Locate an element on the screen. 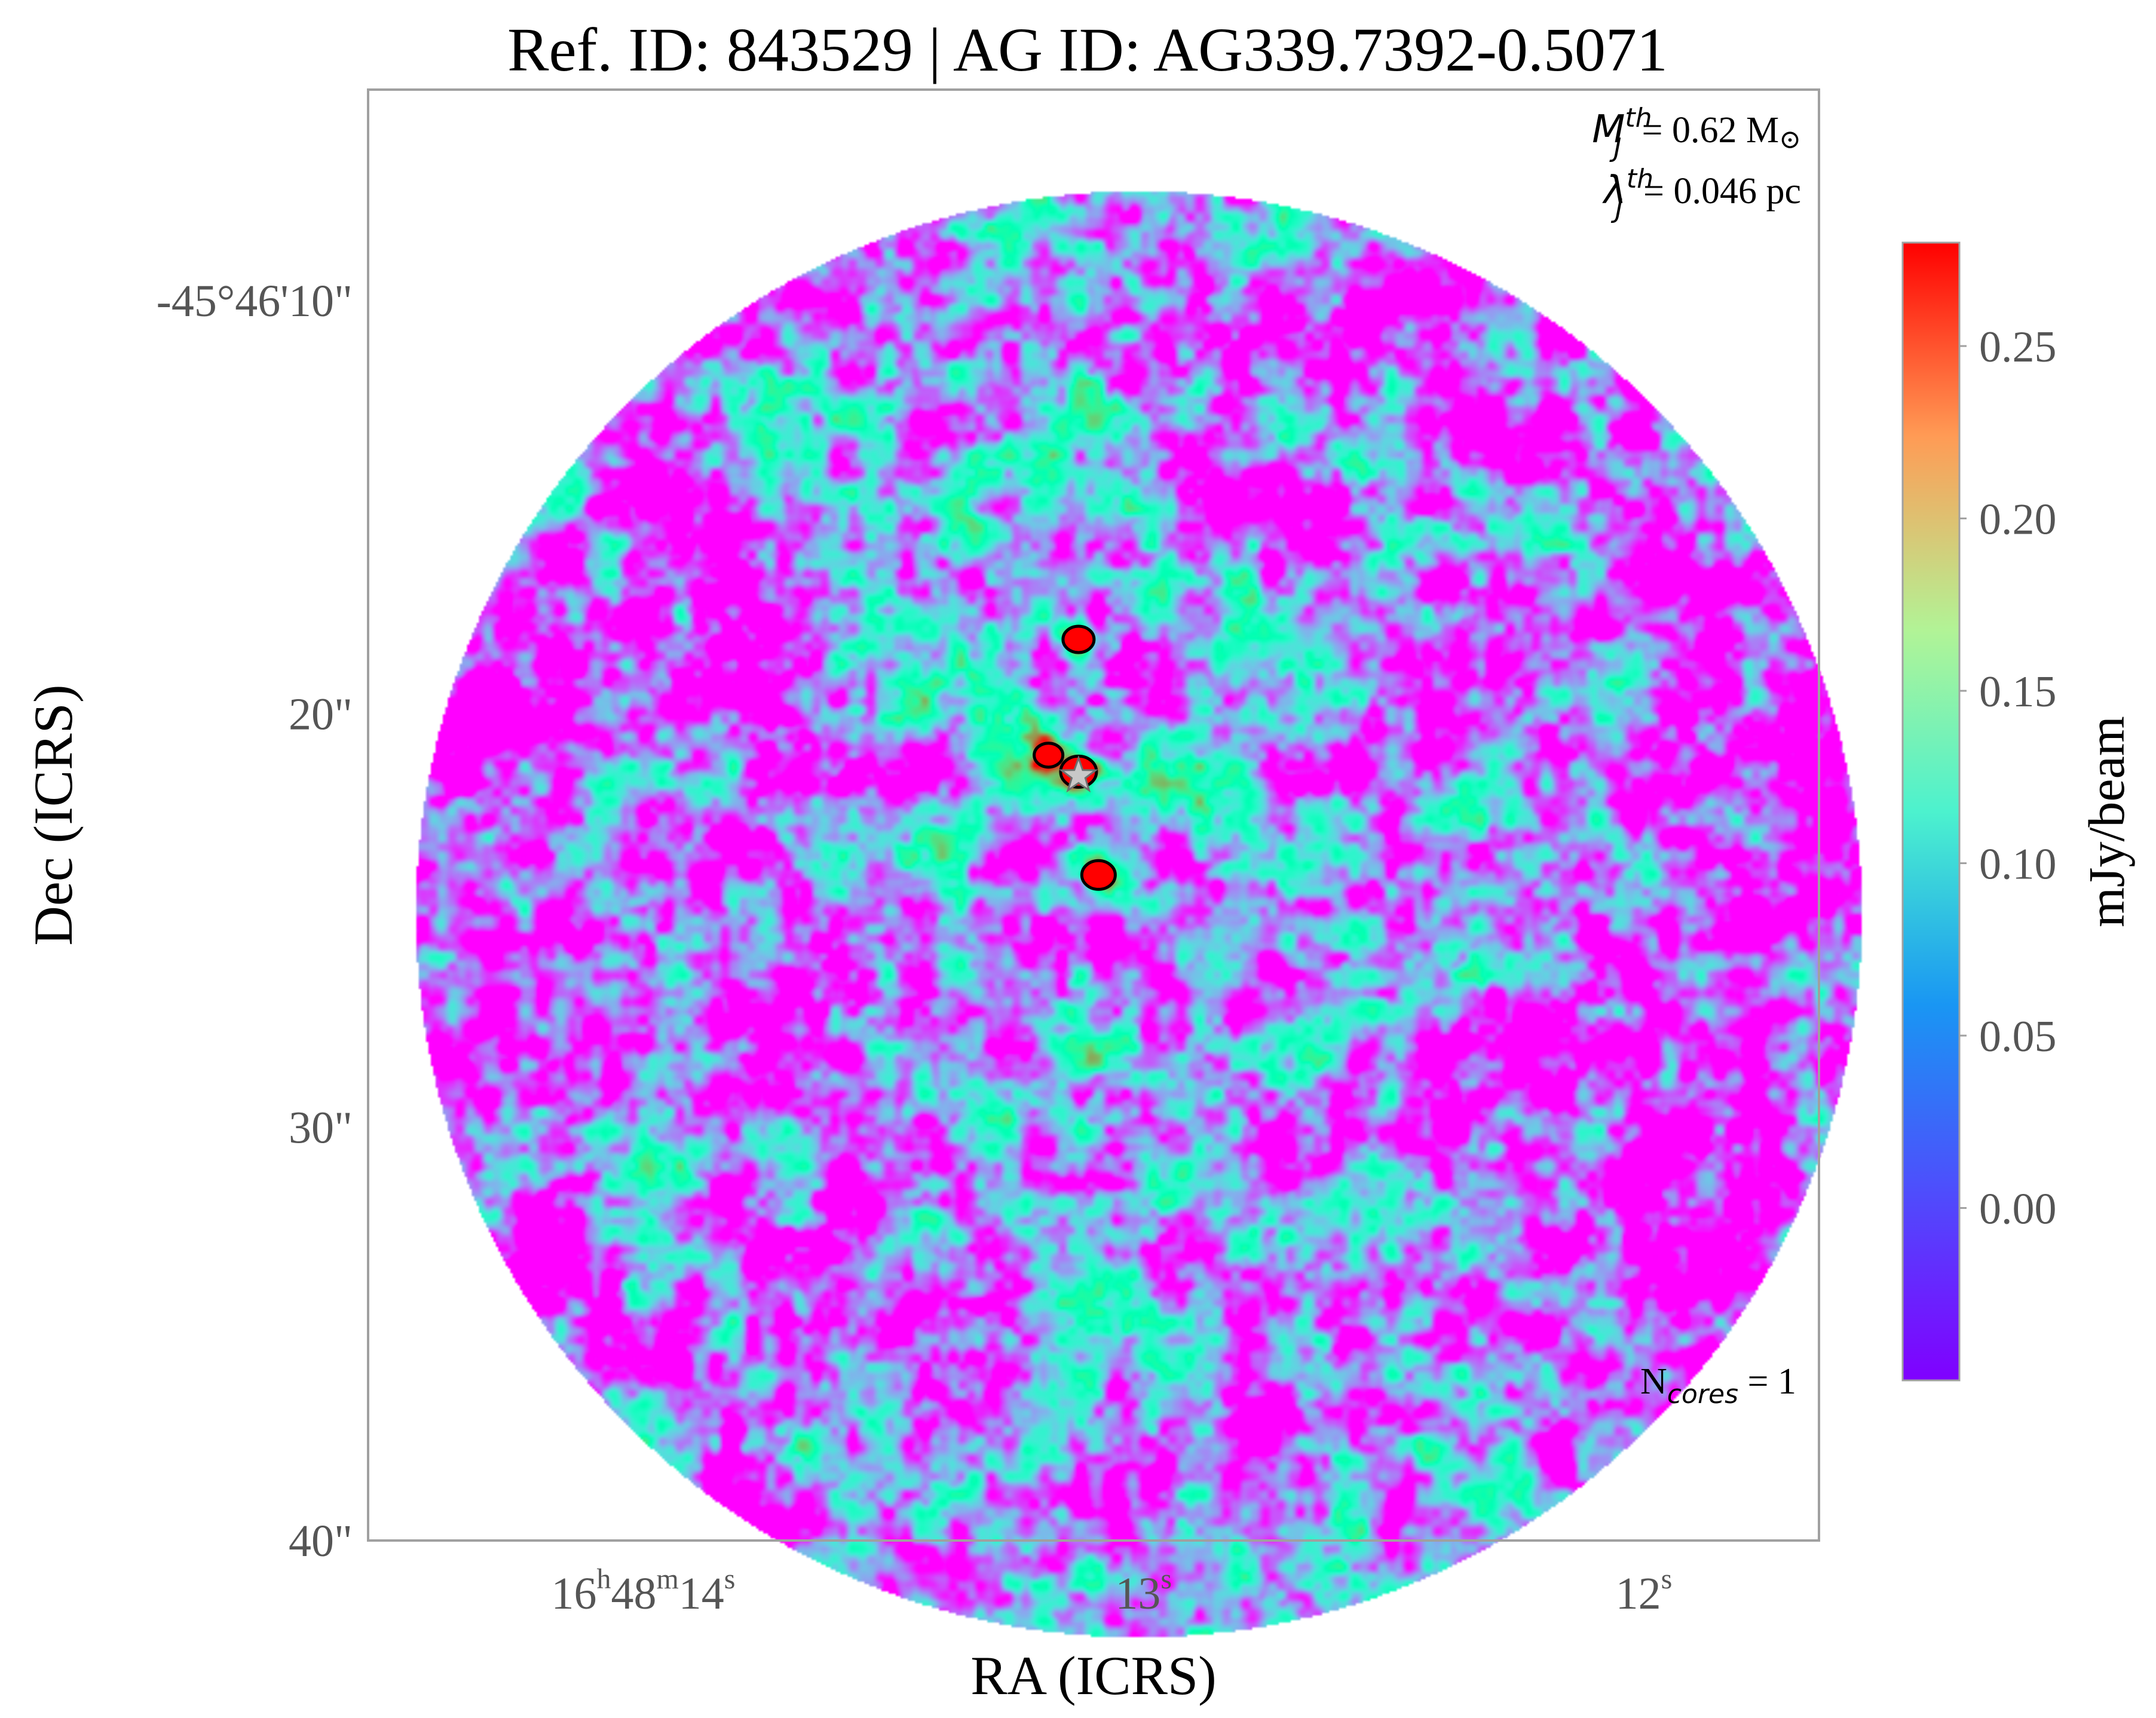 This screenshot has width=2156, height=1718. ncores-annotation: Ncores = 1 is located at coordinates (1718, 1385).